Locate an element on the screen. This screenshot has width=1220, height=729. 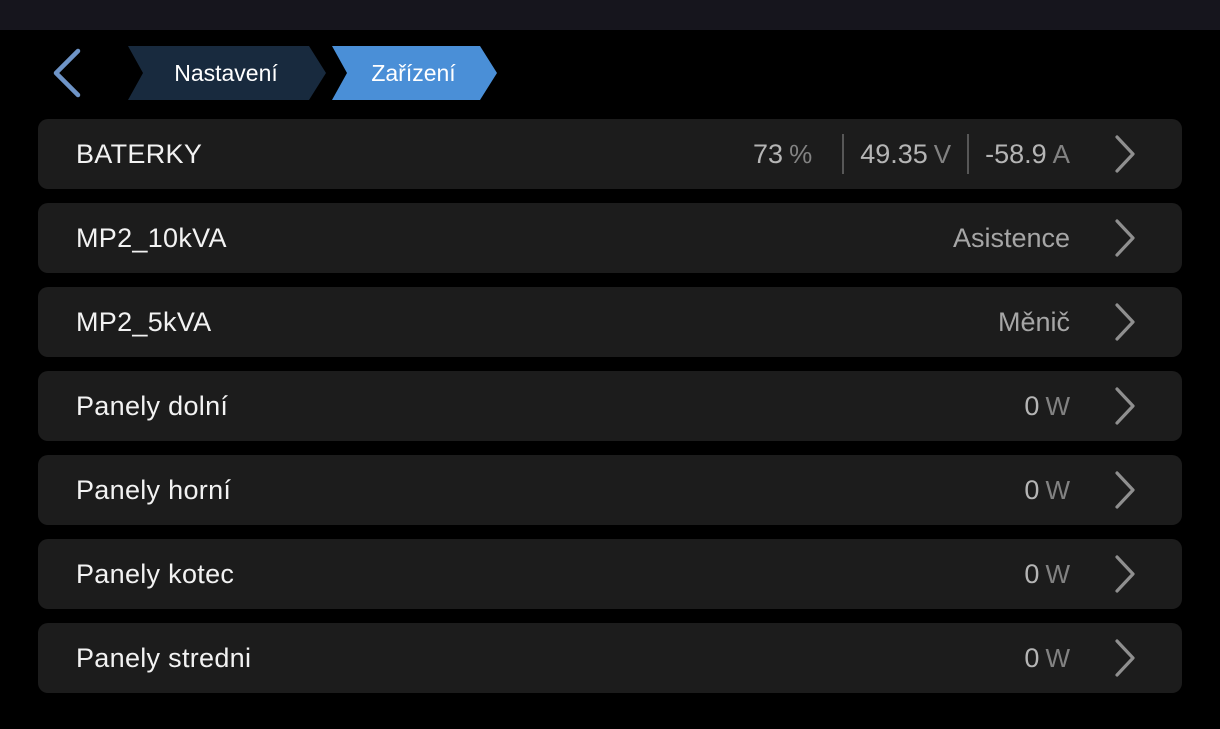
nav-bar: Nastavení Zařízení is located at coordinates (610, 74).